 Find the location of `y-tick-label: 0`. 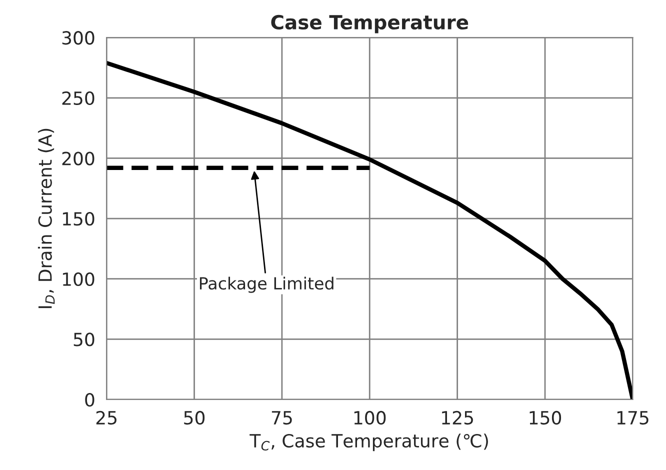

y-tick-label: 0 is located at coordinates (89, 399).